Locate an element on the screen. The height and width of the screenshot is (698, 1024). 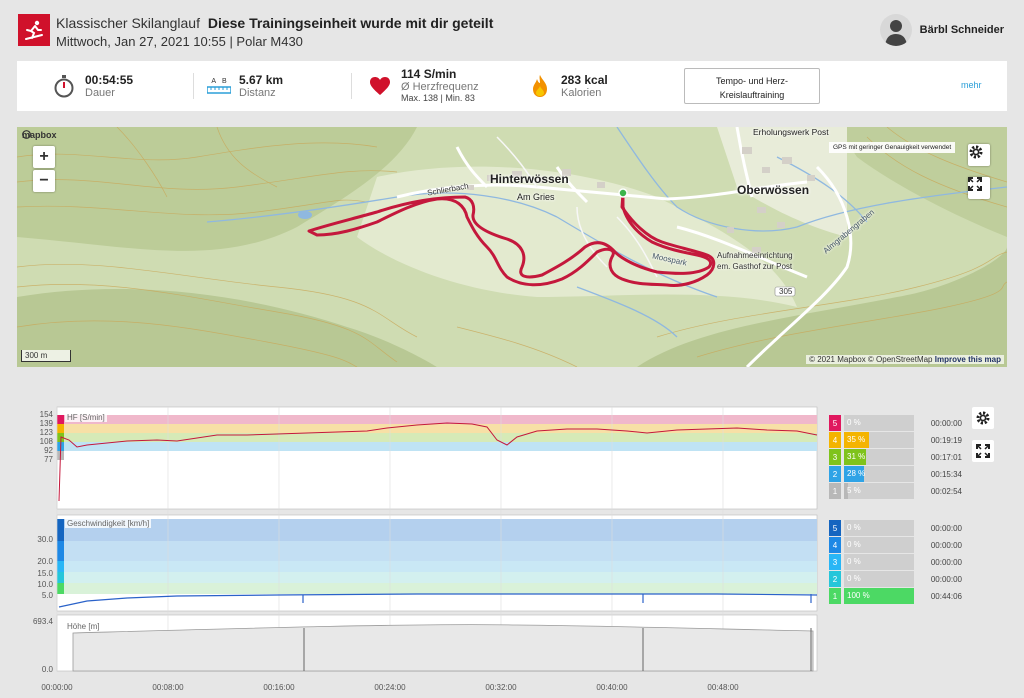
hf-tick: 92 is located at coordinates (48, 450).